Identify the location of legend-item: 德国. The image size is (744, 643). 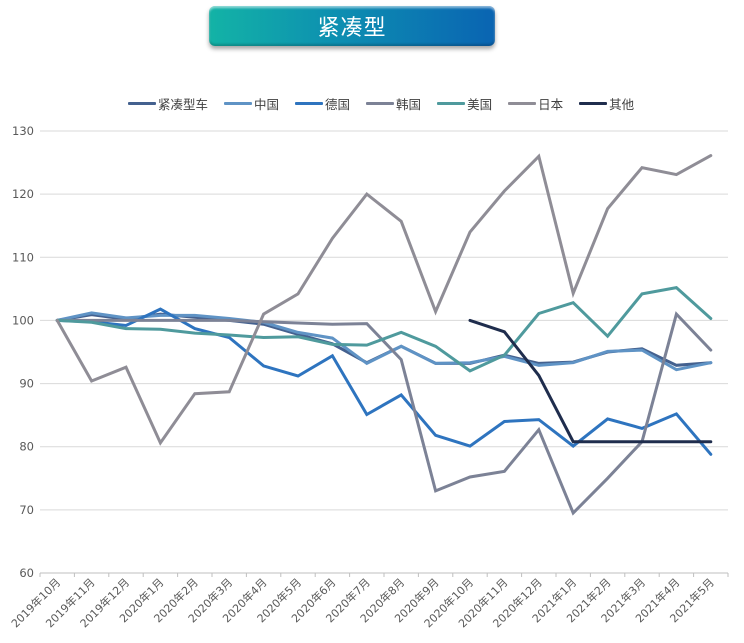
(322, 103).